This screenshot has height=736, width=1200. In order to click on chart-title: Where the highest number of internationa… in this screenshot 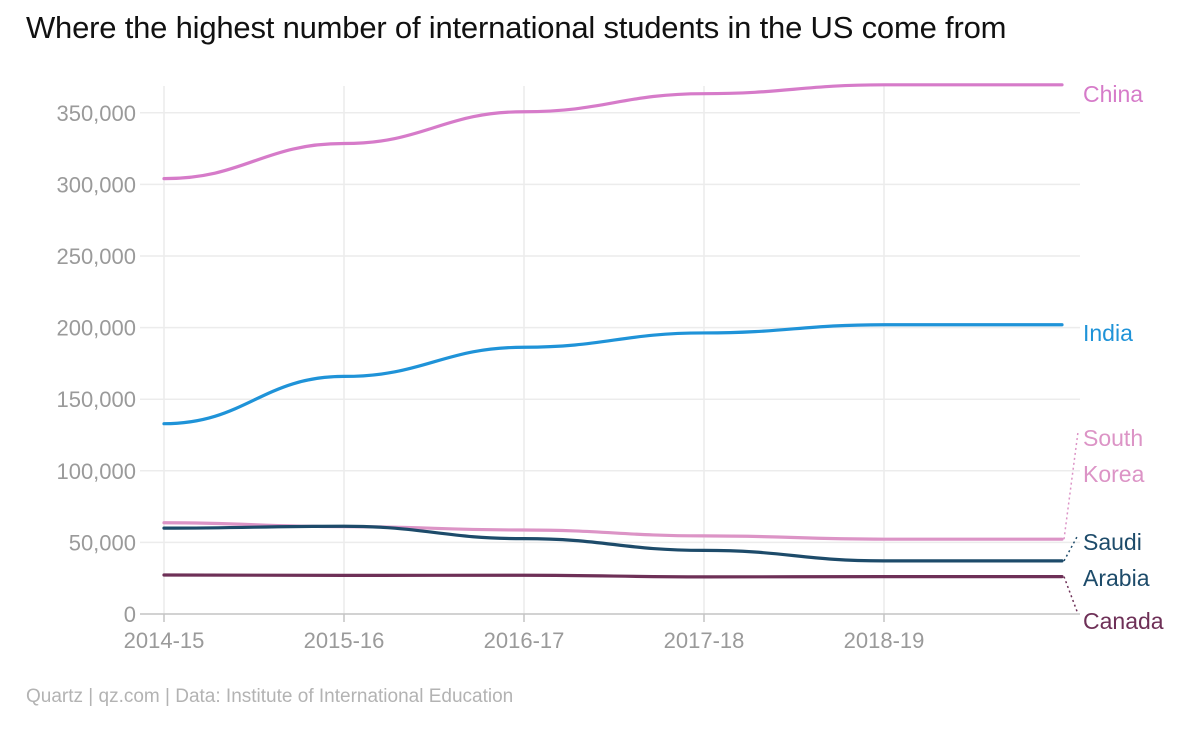, I will do `click(516, 27)`.